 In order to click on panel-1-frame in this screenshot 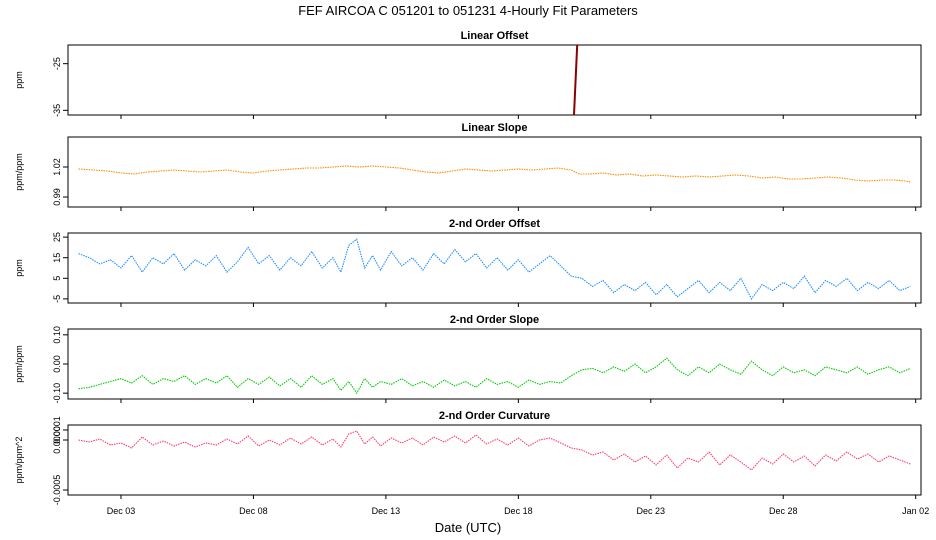, I will do `click(494, 80)`.